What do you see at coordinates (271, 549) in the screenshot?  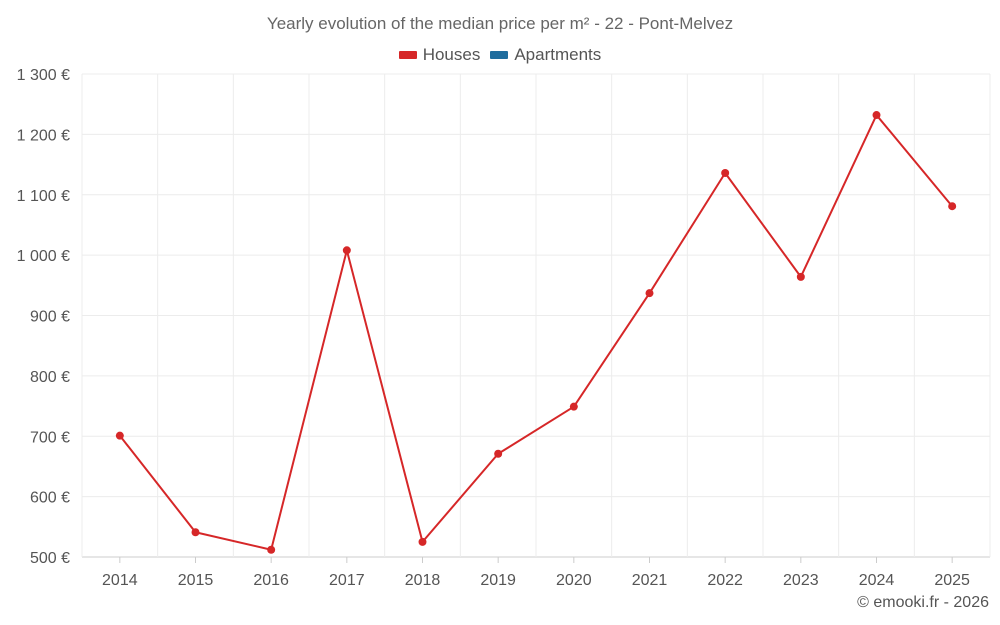 I see `data-point-houses: 2016: 512 €` at bounding box center [271, 549].